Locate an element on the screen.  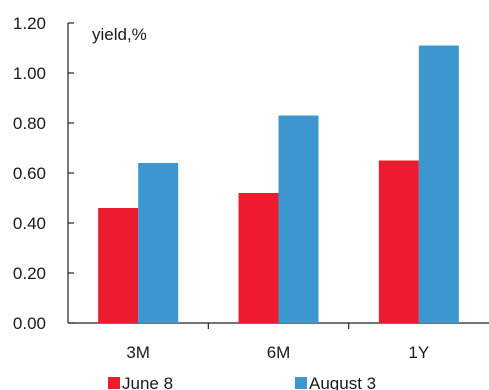
legend: June 8 August 3 is located at coordinates (242, 382).